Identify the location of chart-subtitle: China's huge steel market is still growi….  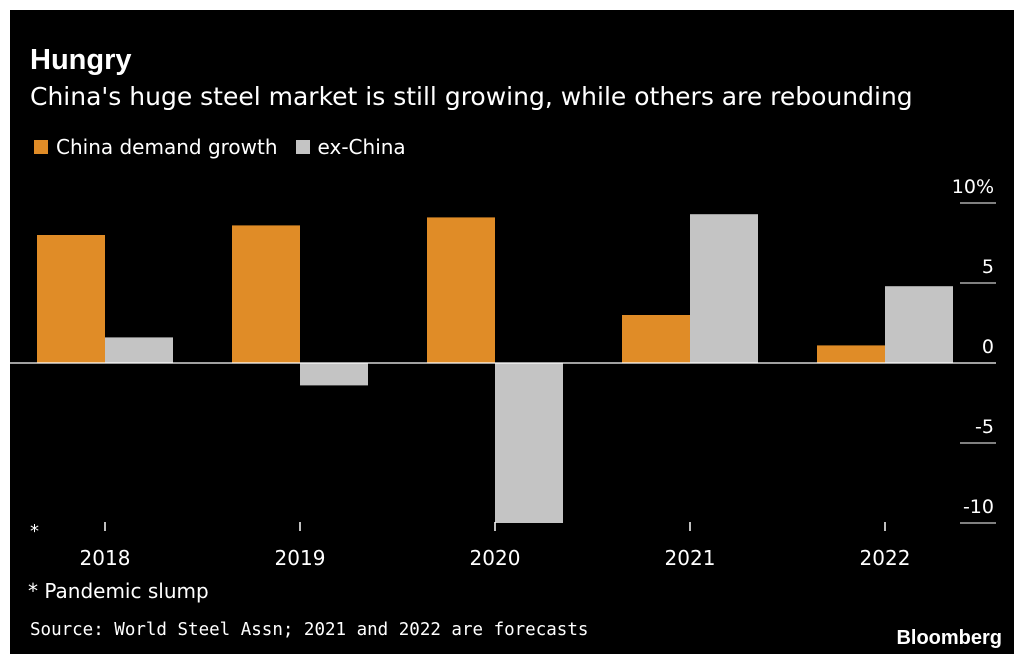
(471, 96).